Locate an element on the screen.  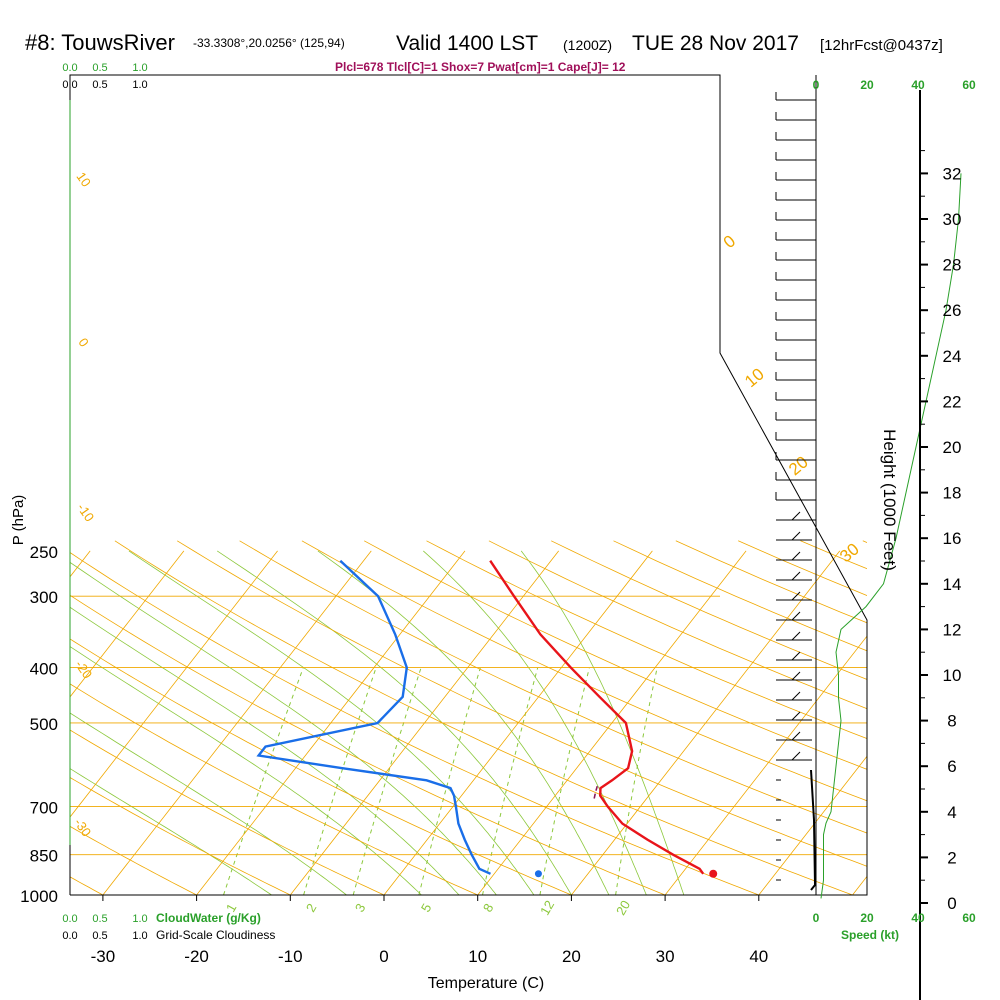
cloudiness-bottom-tick: 1.0 is located at coordinates (139, 936).